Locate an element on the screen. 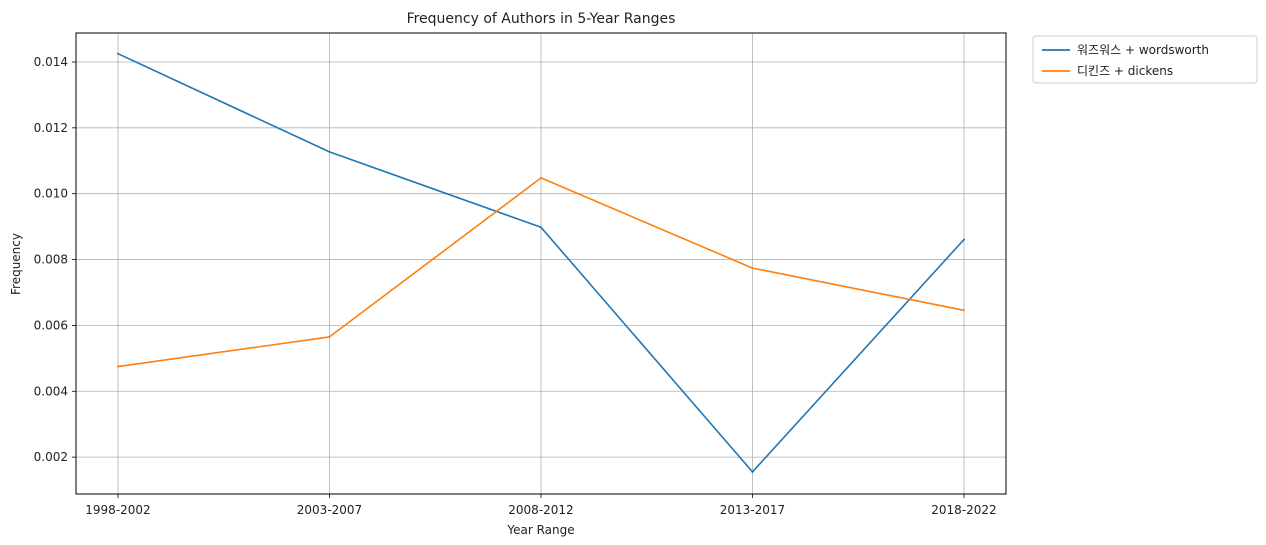 This screenshot has width=1266, height=545. x-axis-label: Year Range is located at coordinates (540, 530).